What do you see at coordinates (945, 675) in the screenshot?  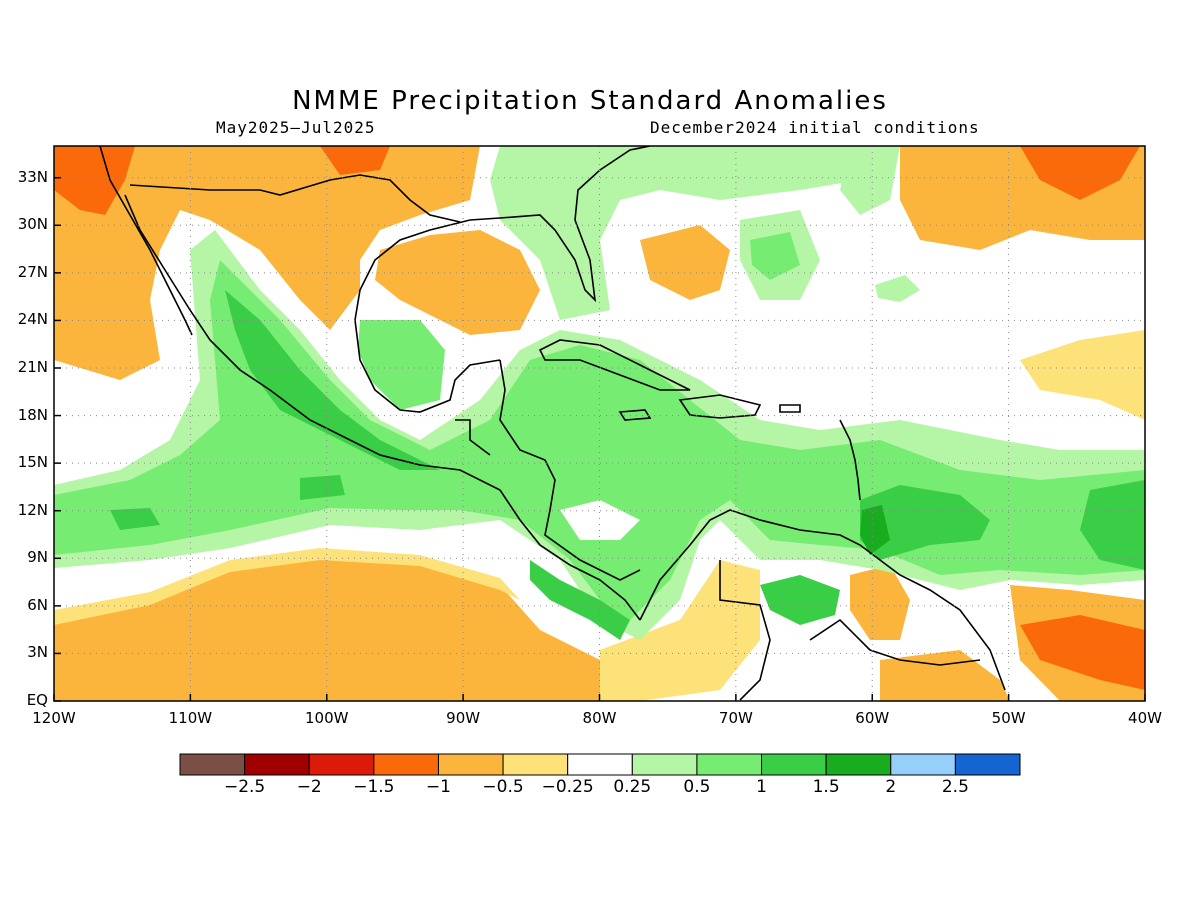 I see `dry-region-amazon` at bounding box center [945, 675].